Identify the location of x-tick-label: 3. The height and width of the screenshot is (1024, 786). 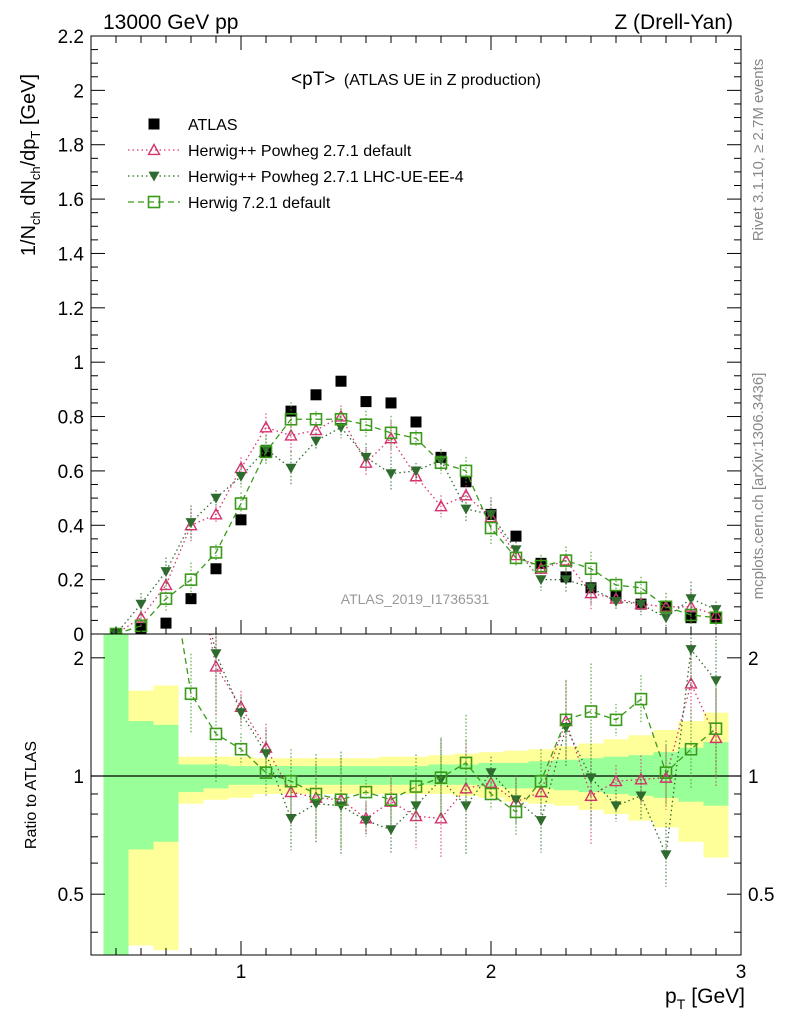
(741, 972).